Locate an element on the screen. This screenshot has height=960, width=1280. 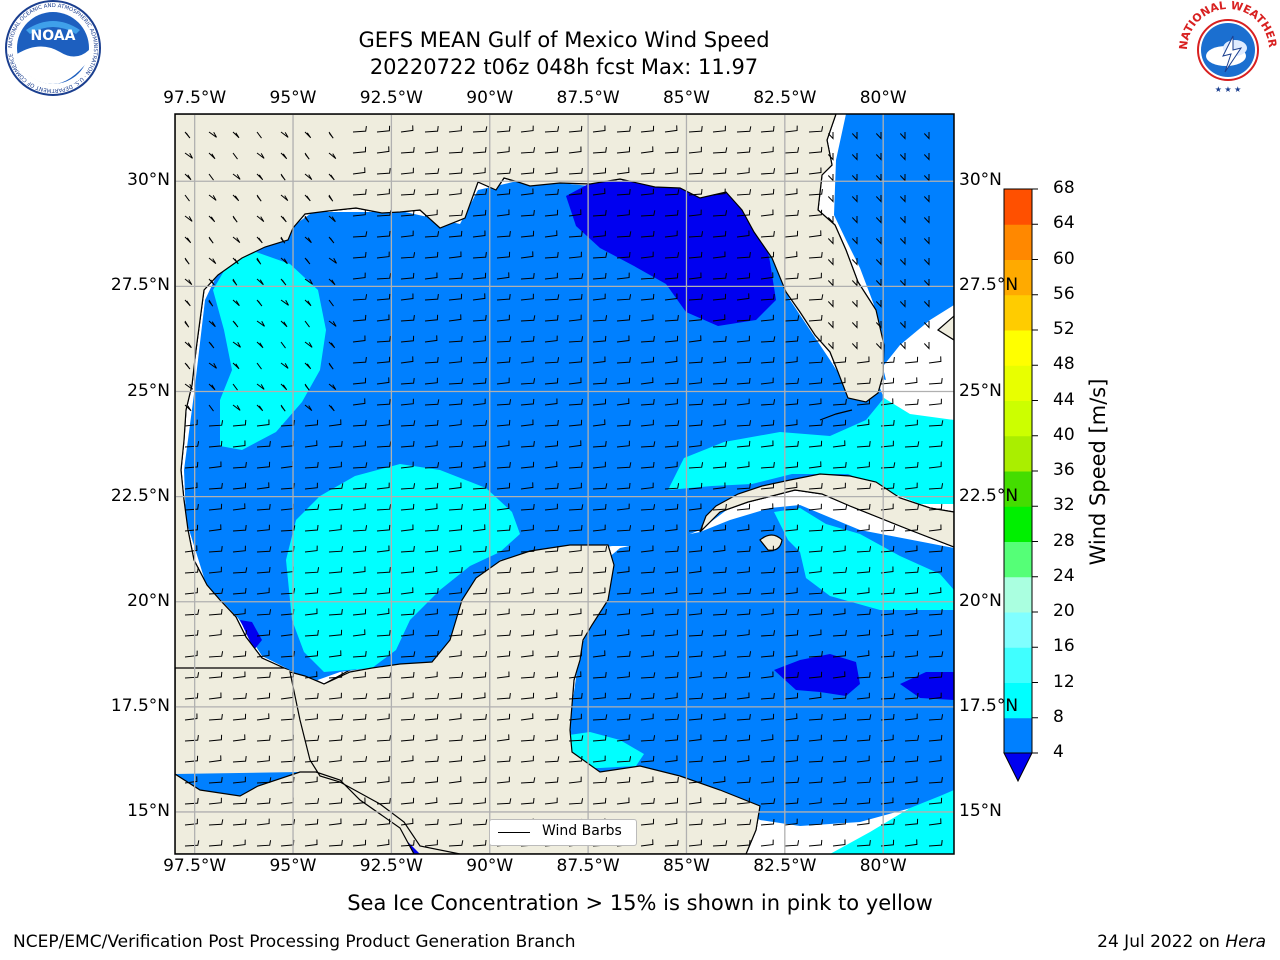
colorbar-tick-label: 4 is located at coordinates (1058, 752).